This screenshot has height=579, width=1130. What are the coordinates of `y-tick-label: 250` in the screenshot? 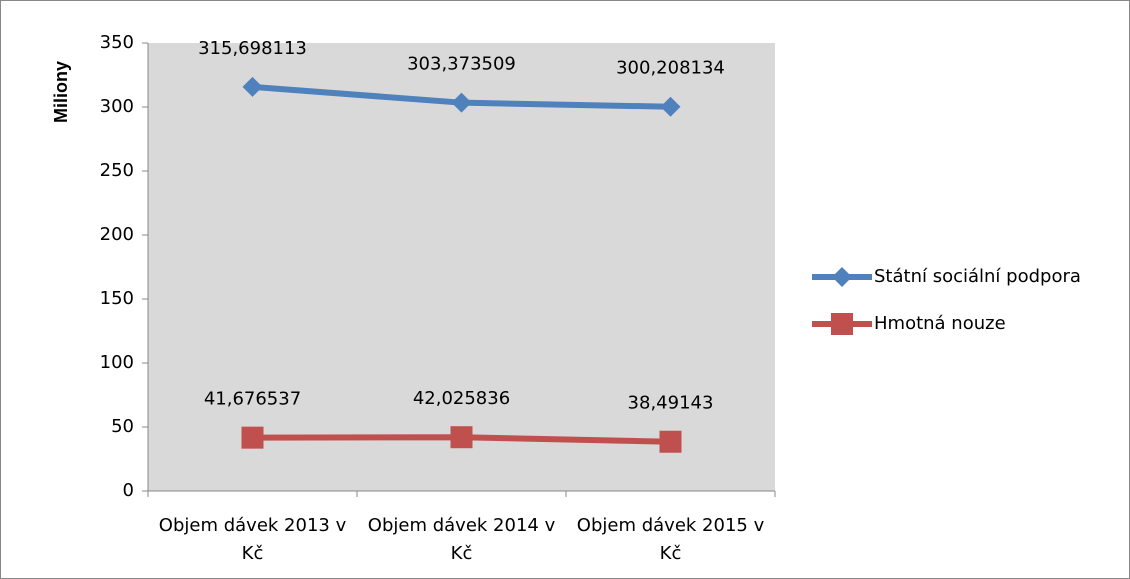 It's located at (117, 170).